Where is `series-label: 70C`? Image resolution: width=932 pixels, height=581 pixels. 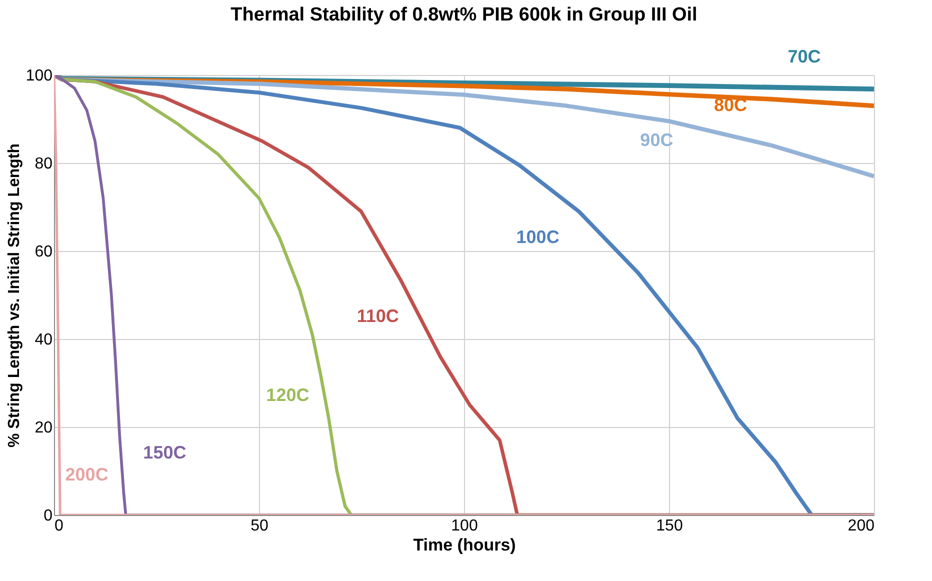
series-label: 70C is located at coordinates (804, 56).